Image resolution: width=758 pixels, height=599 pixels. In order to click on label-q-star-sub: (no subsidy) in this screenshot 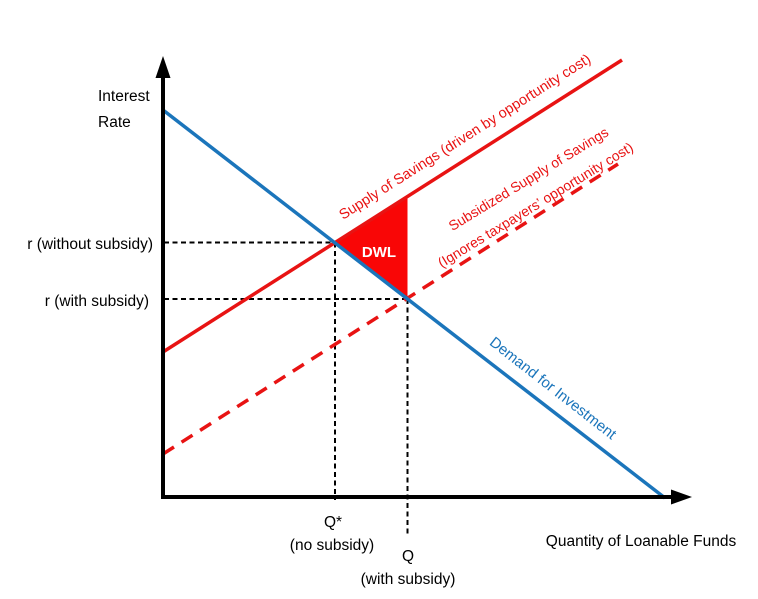, I will do `click(332, 545)`.